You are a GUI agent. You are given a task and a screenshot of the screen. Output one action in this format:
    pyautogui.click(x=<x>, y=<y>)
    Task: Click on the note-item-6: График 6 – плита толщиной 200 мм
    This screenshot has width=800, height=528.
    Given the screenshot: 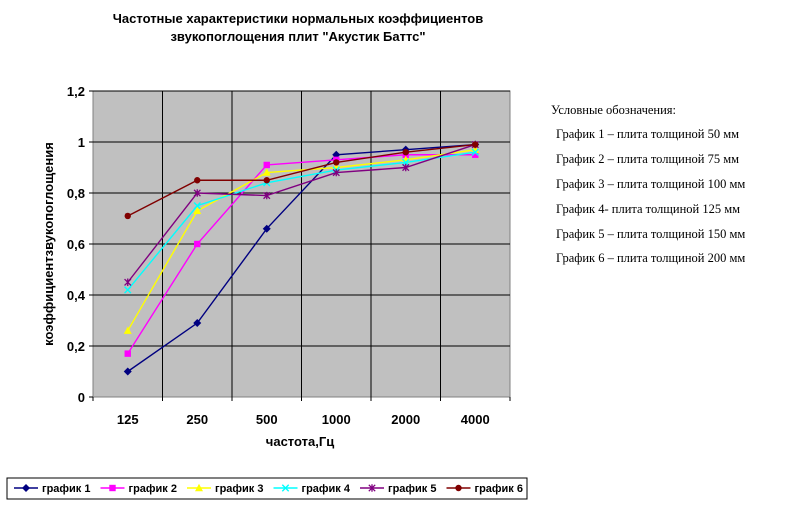 What is the action you would take?
    pyautogui.click(x=650, y=258)
    